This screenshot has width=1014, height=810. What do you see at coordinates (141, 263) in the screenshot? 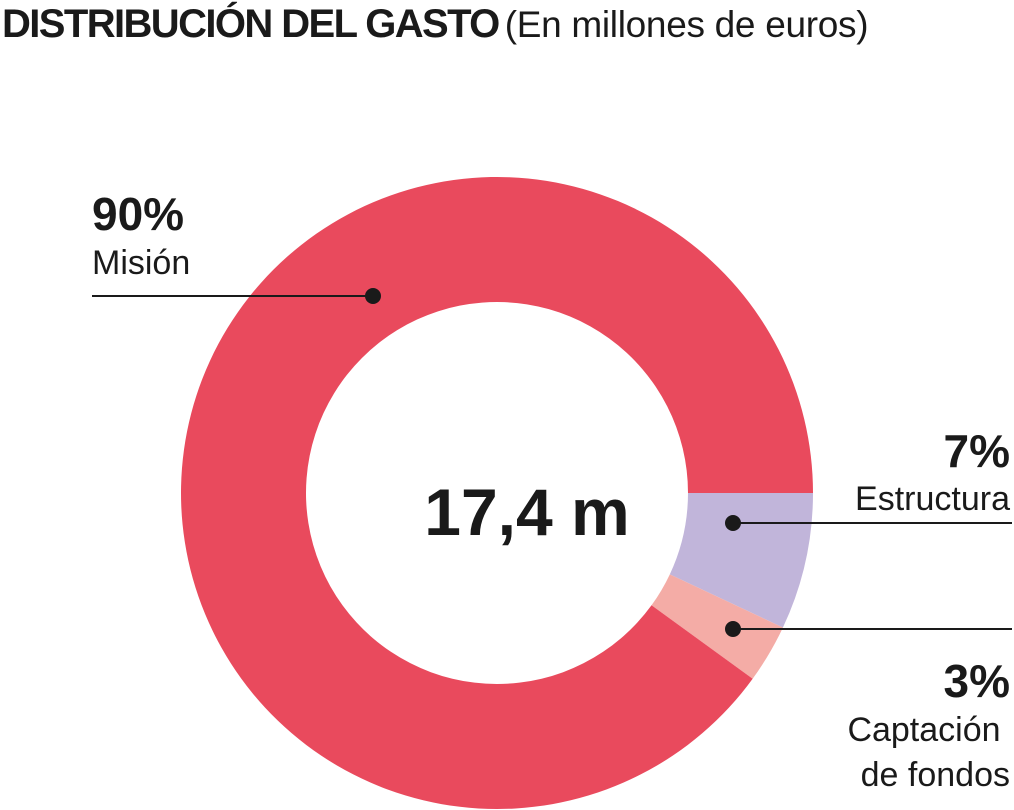
I see `slice-name-mision: Misión` at bounding box center [141, 263].